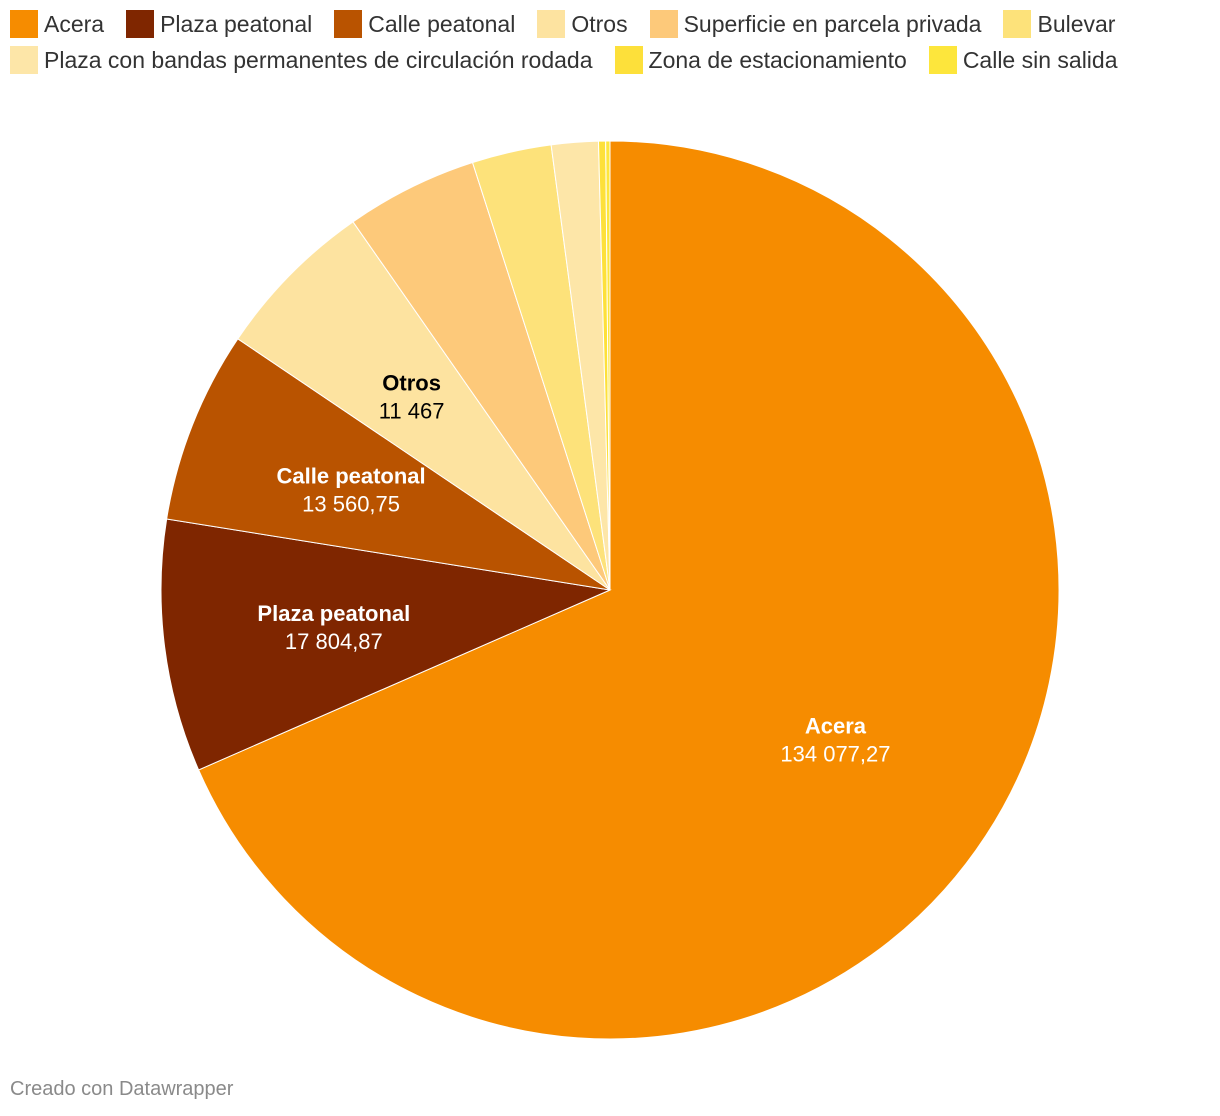  Describe the element at coordinates (1040, 59) in the screenshot. I see `legend-label-calle-sin-salida: Calle sin salida` at that location.